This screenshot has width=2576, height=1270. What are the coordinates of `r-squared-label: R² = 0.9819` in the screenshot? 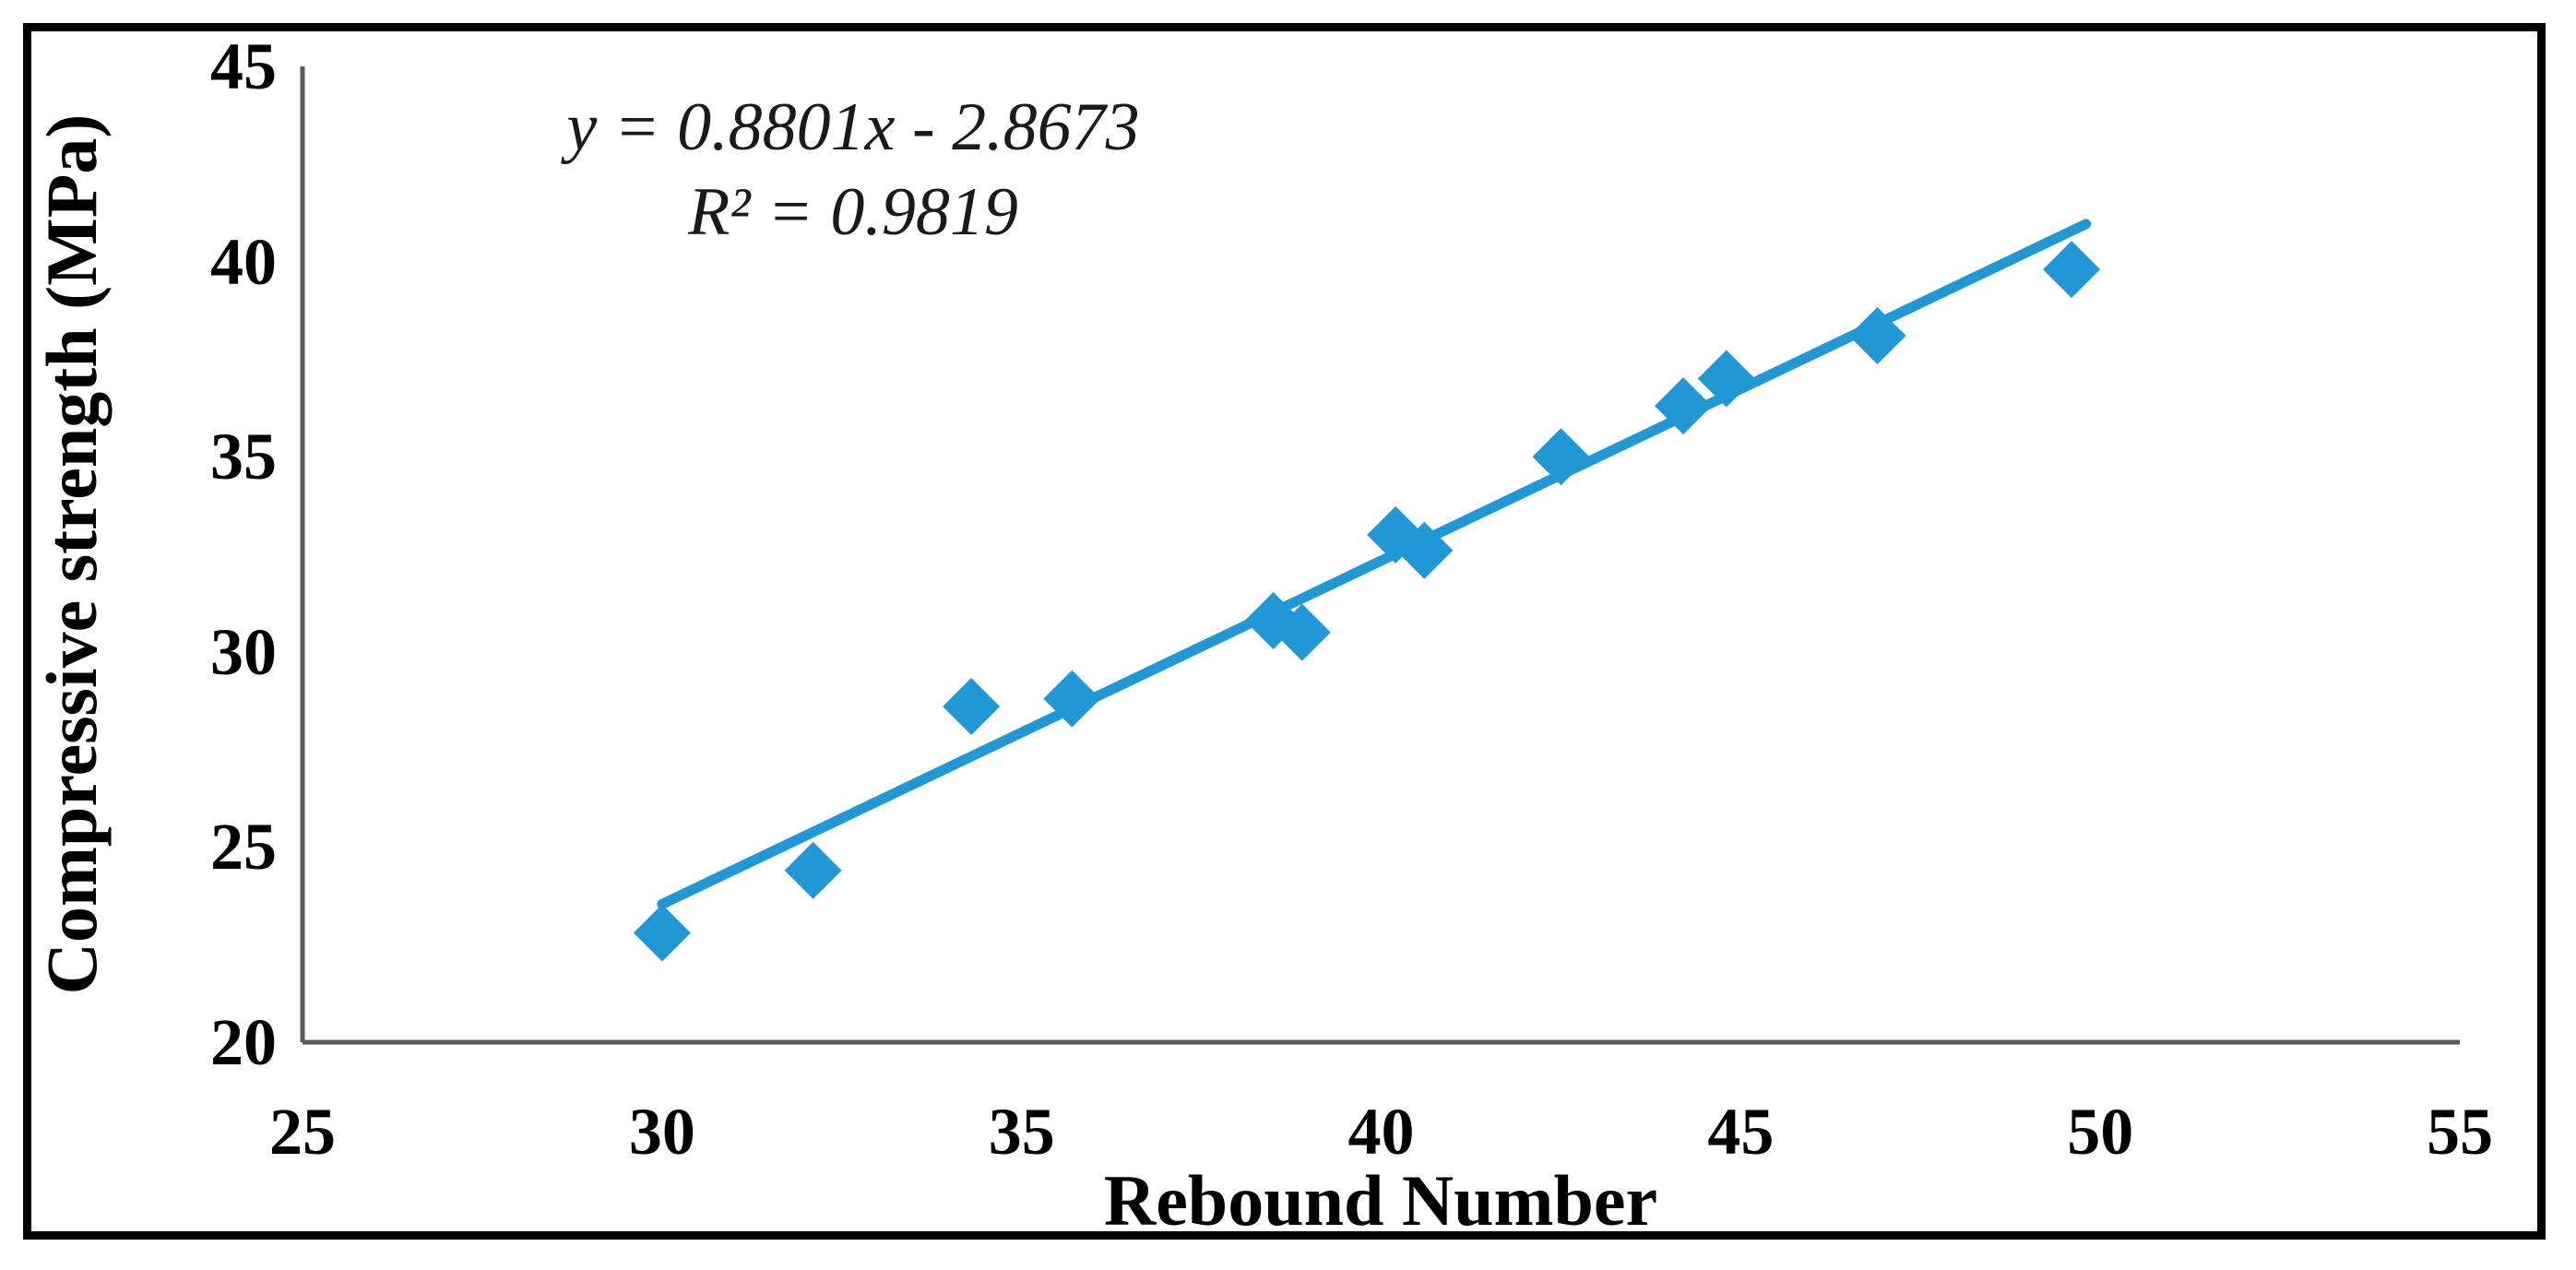 It's located at (853, 212).